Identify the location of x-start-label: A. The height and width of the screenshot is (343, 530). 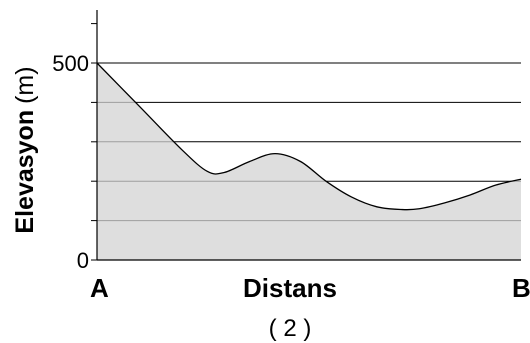
(99, 288).